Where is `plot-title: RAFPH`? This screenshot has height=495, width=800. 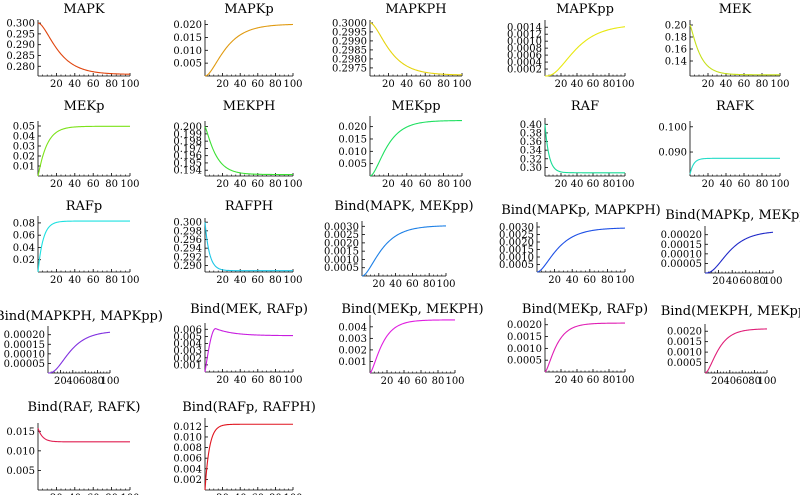 plot-title: RAFPH is located at coordinates (249, 206).